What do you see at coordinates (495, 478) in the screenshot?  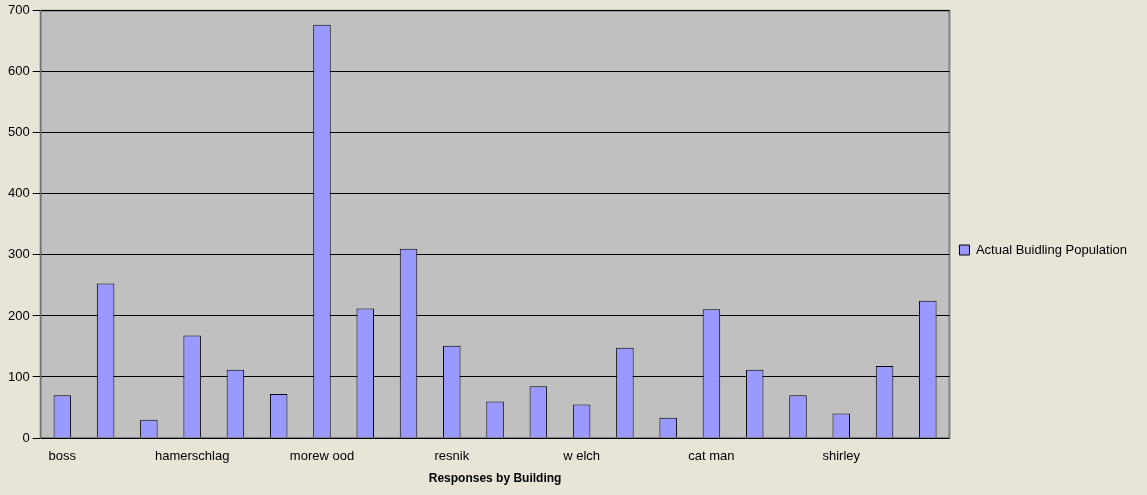 I see `x-axis-title: Responses by Building` at bounding box center [495, 478].